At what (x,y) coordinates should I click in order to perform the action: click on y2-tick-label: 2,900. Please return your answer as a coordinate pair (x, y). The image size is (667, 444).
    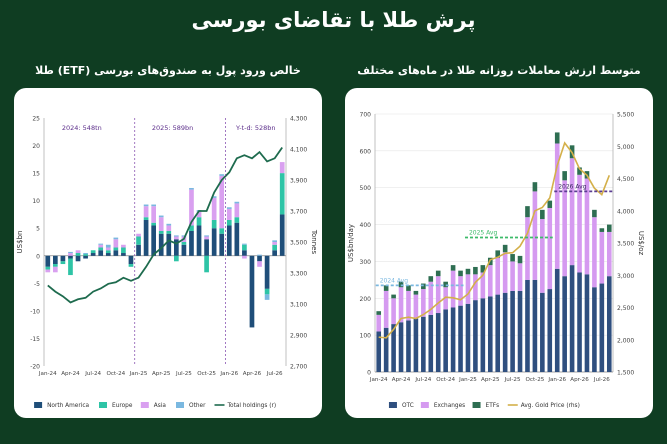
    Looking at the image, I should click on (298, 336).